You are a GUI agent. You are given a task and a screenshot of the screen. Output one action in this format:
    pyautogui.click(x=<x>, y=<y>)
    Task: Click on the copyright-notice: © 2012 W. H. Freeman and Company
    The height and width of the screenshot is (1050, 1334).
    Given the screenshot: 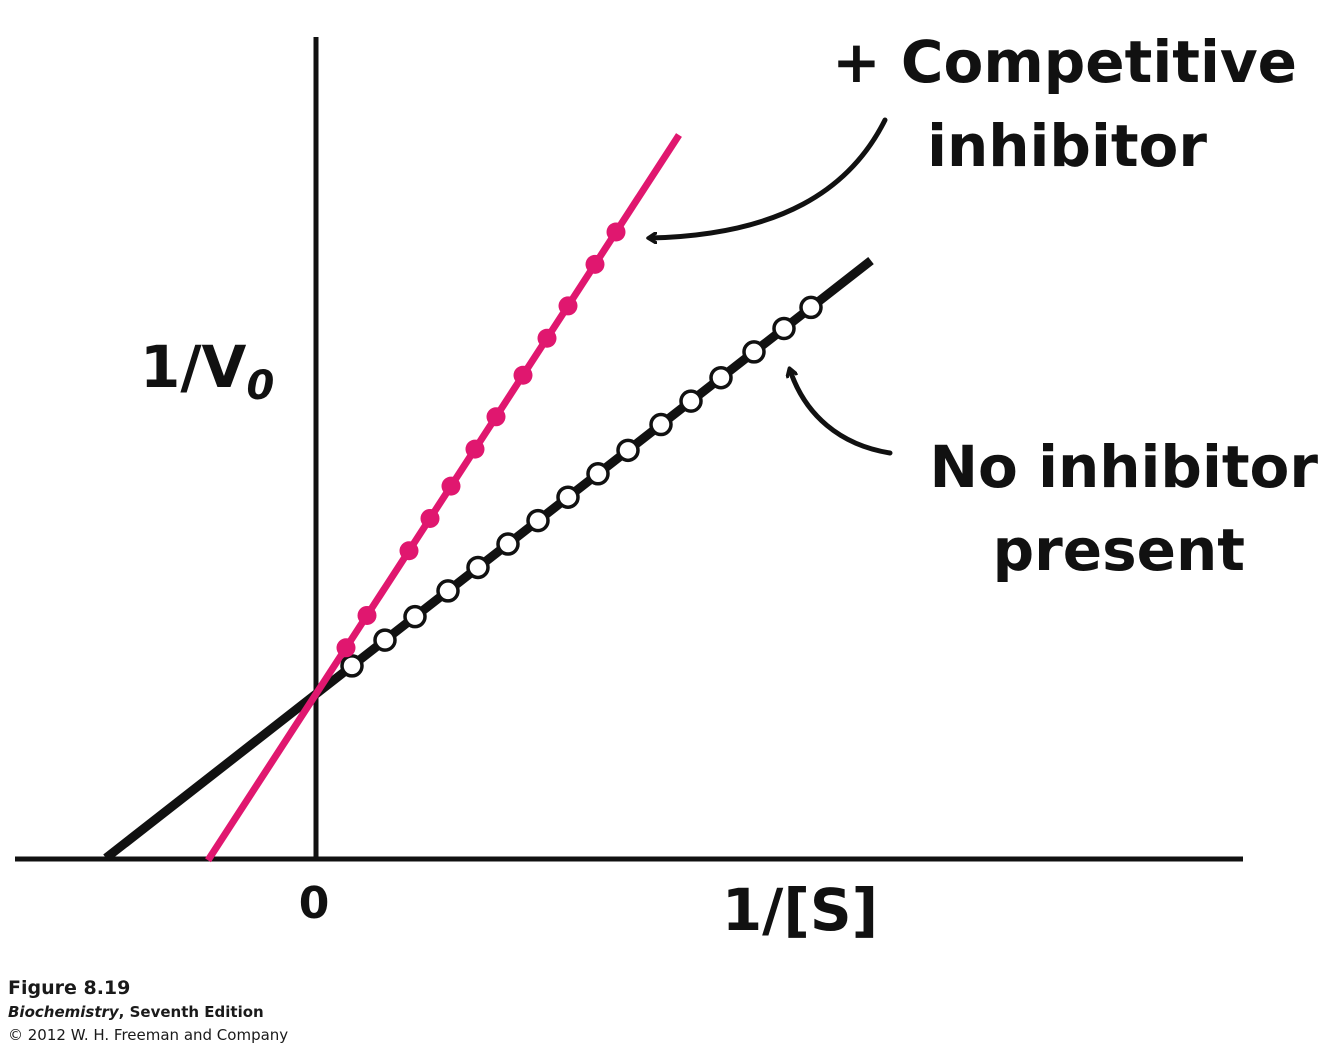 What is the action you would take?
    pyautogui.click(x=148, y=1035)
    